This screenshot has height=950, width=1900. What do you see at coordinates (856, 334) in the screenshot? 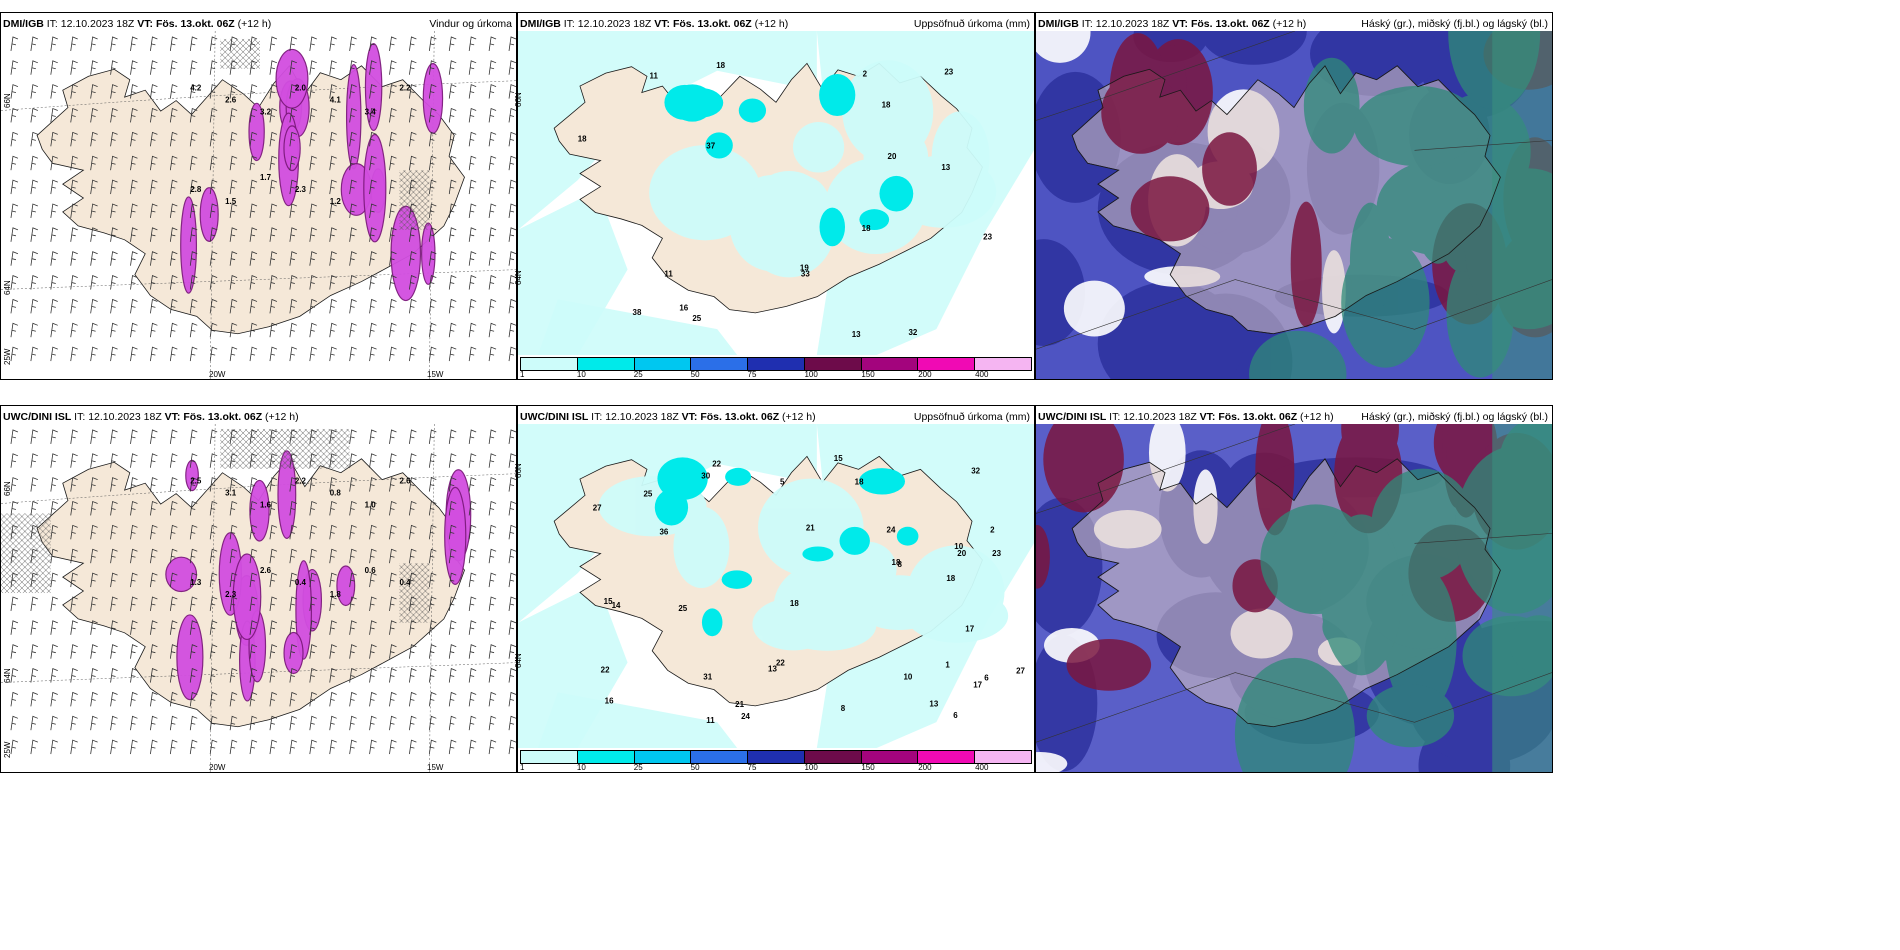
I see `precip-value-label: 13` at bounding box center [856, 334].